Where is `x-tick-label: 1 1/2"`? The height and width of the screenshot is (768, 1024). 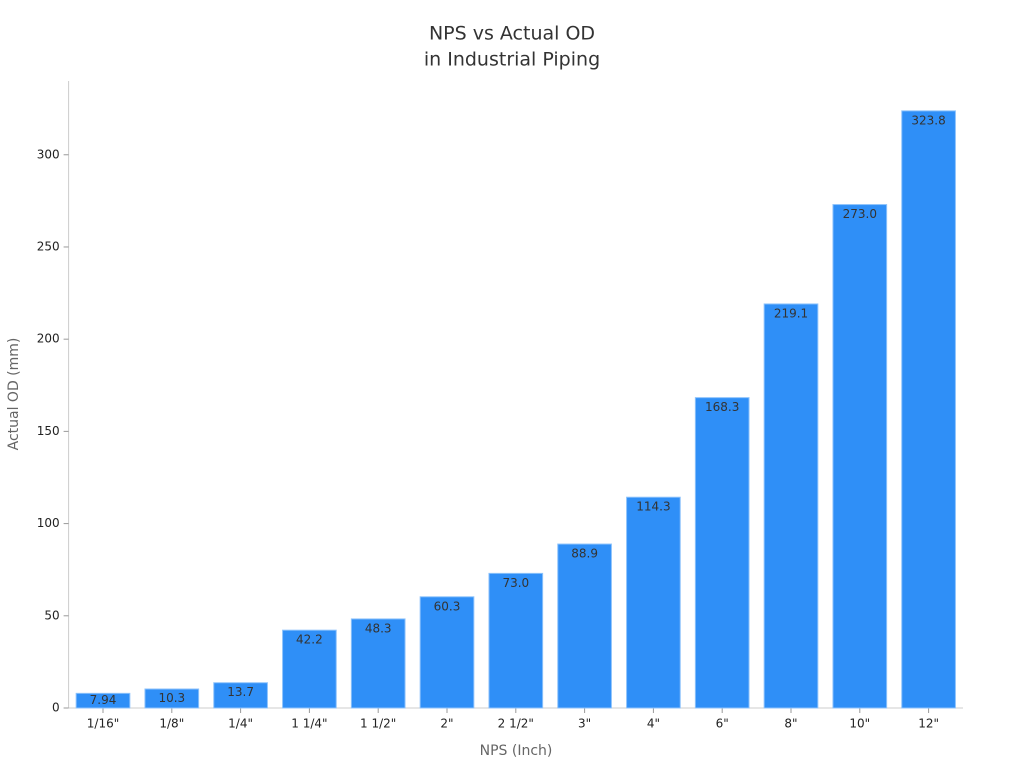
x-tick-label: 1 1/2" is located at coordinates (378, 724).